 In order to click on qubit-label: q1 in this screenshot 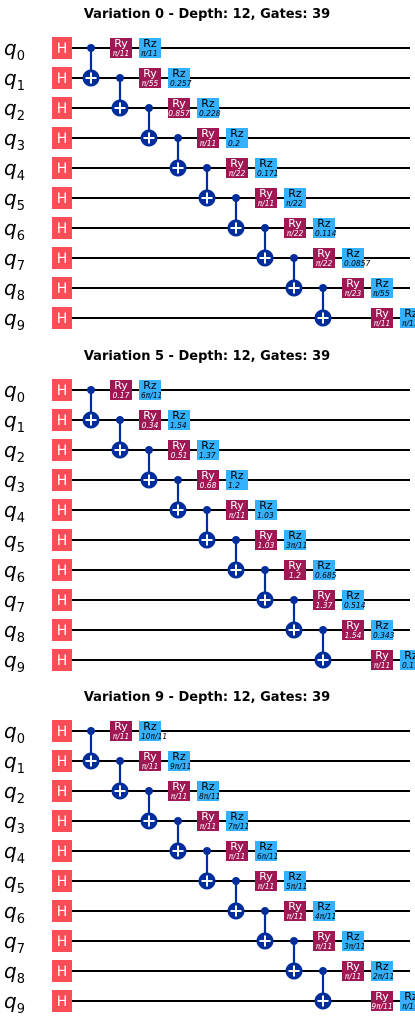, I will do `click(14, 80)`.